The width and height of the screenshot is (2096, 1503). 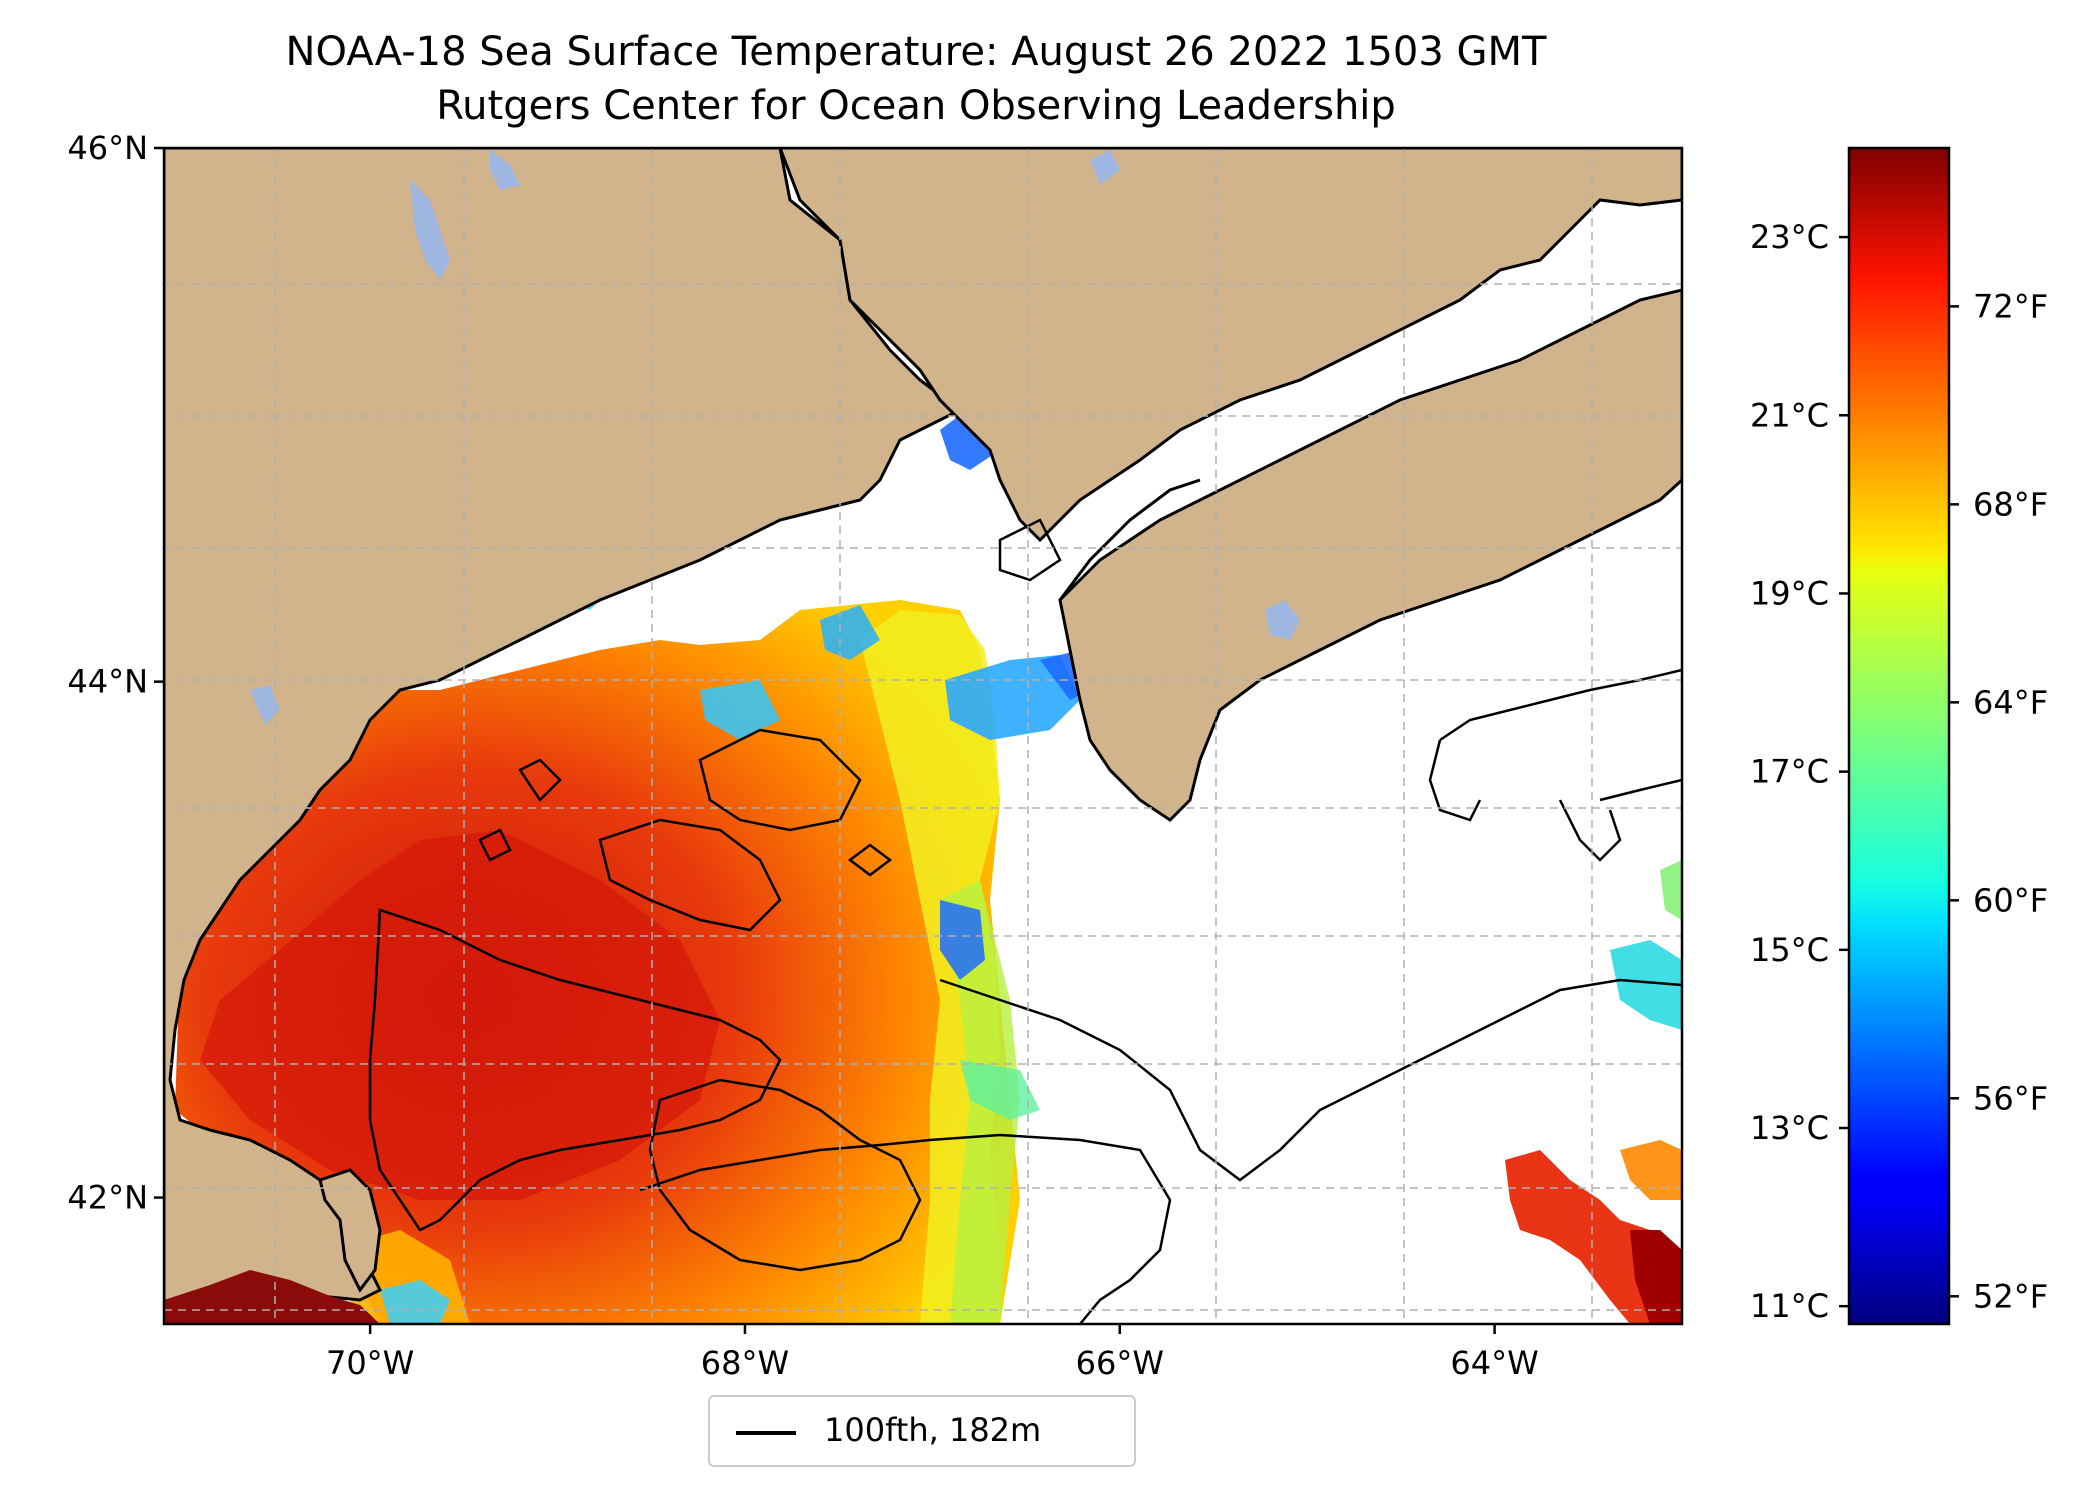 What do you see at coordinates (415, 1302) in the screenshot?
I see `sst-cold-nearshore` at bounding box center [415, 1302].